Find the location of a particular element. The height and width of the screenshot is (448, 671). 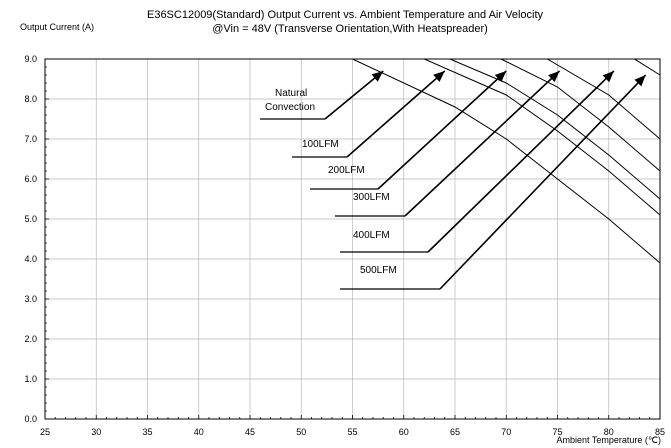

y-axis-label: Output Current (A) is located at coordinates (57, 27).